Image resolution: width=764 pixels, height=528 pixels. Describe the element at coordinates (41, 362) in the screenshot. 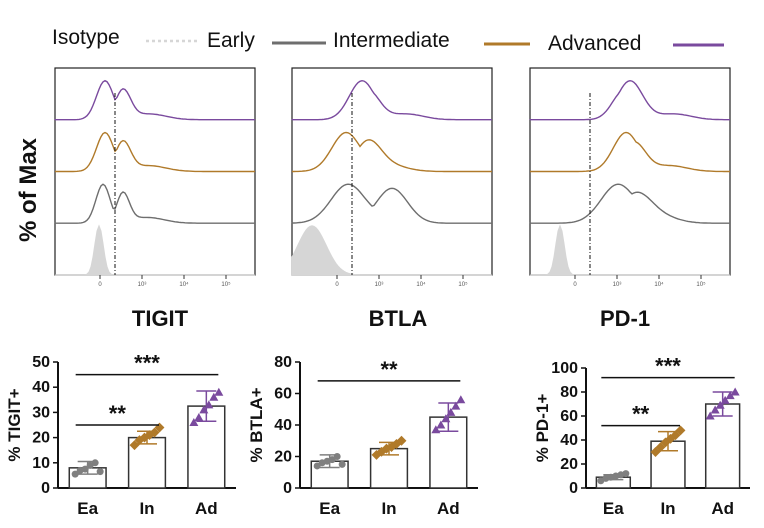

I see `y-tick-label: 50` at that location.